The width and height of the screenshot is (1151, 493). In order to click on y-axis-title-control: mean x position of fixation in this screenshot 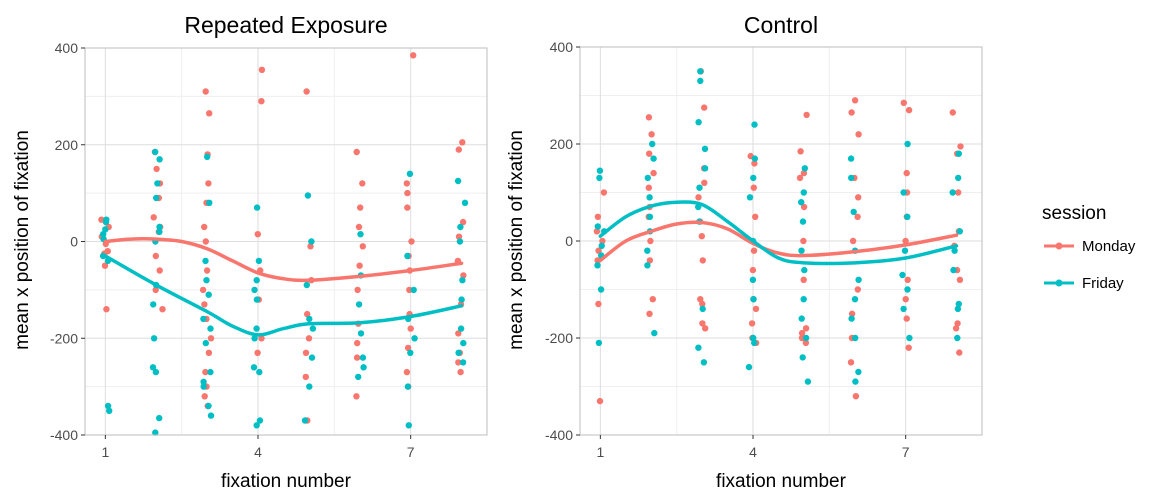, I will do `click(516, 240)`.